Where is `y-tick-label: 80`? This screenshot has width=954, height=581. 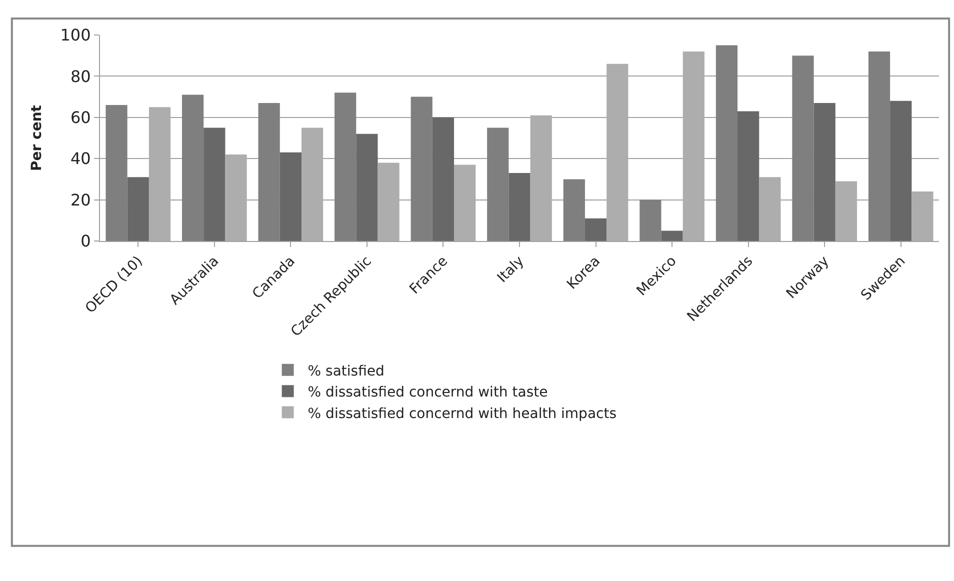 y-tick-label: 80 is located at coordinates (80, 76).